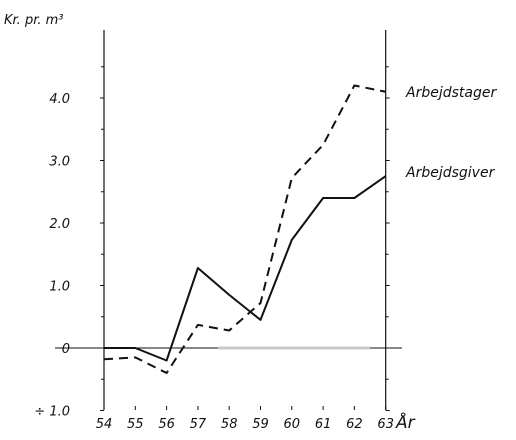 This screenshot has height=440, width=516. What do you see at coordinates (385, 424) in the screenshot?
I see `x-tick-label: 63` at bounding box center [385, 424].